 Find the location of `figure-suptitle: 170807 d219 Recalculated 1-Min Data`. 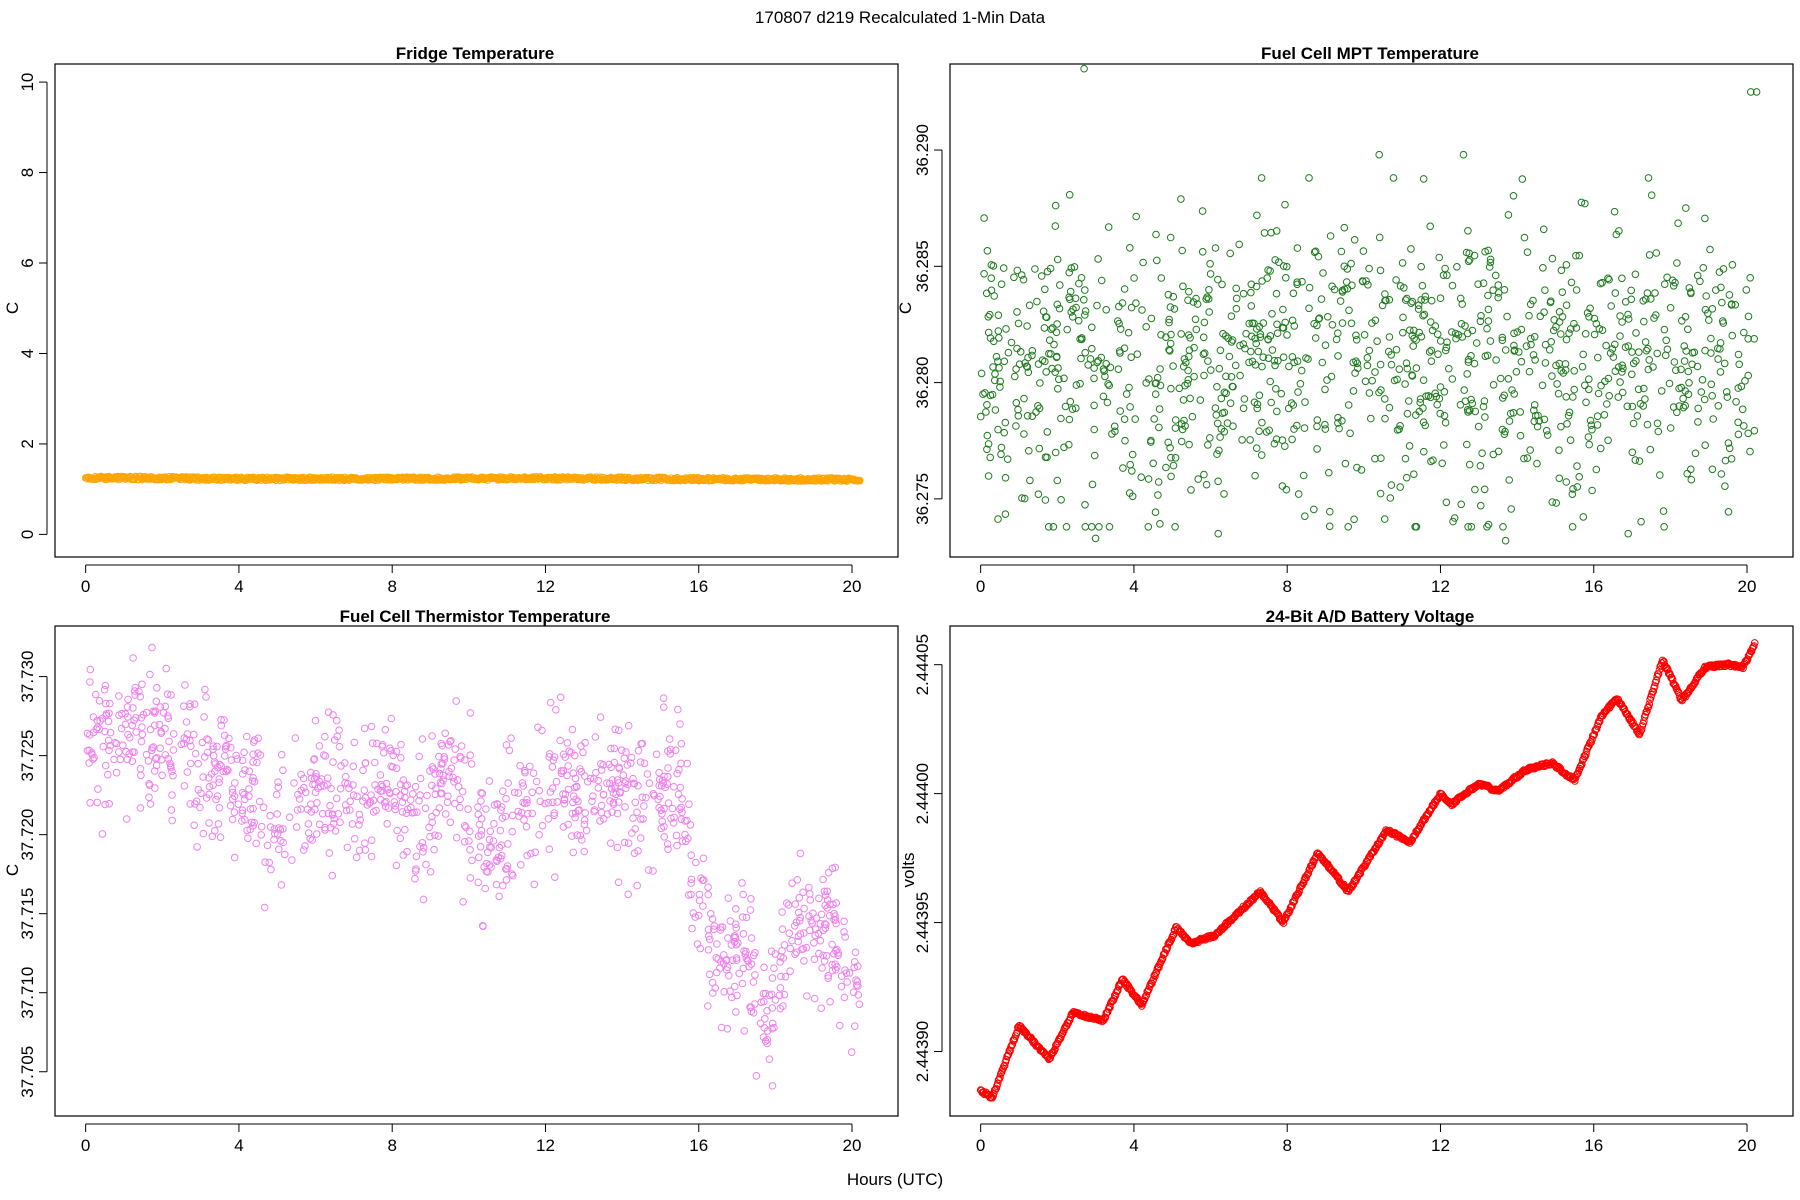

figure-suptitle: 170807 d219 Recalculated 1-Min Data is located at coordinates (900, 17).